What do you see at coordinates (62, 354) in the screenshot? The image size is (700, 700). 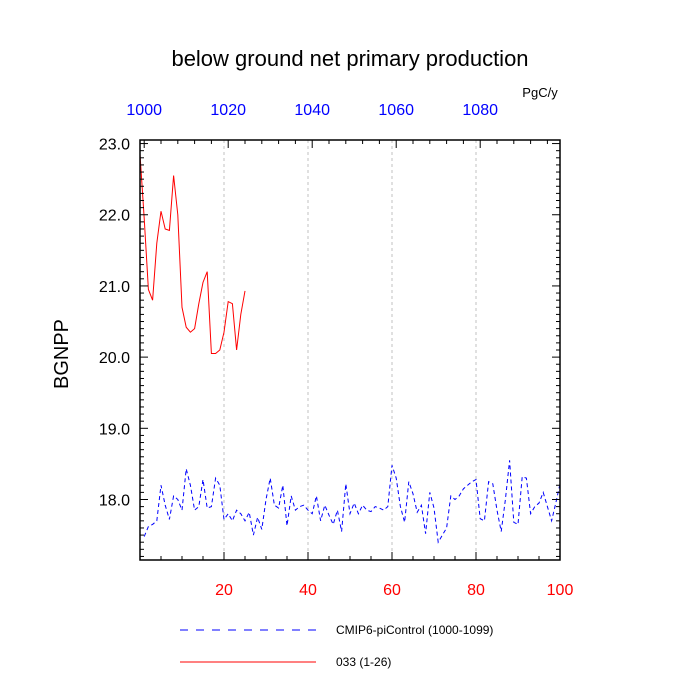 I see `y-axis-label: BGNPP` at bounding box center [62, 354].